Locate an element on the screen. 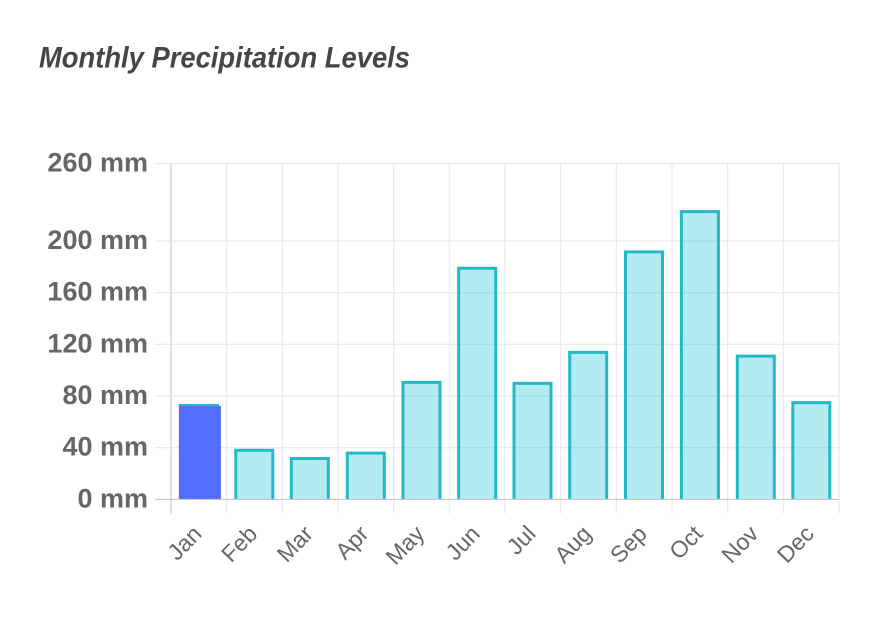 Image resolution: width=880 pixels, height=634 pixels. svg-text: 160 mm is located at coordinates (97, 292).